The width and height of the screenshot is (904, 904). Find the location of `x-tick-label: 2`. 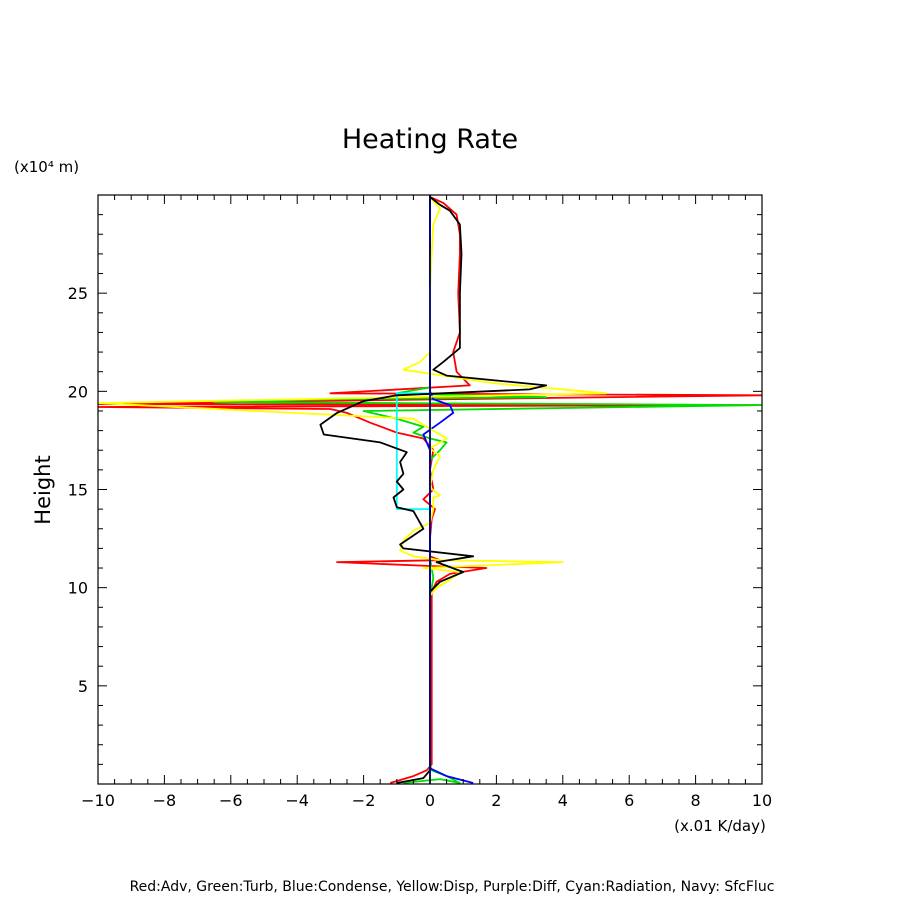

x-tick-label: 2 is located at coordinates (496, 800).